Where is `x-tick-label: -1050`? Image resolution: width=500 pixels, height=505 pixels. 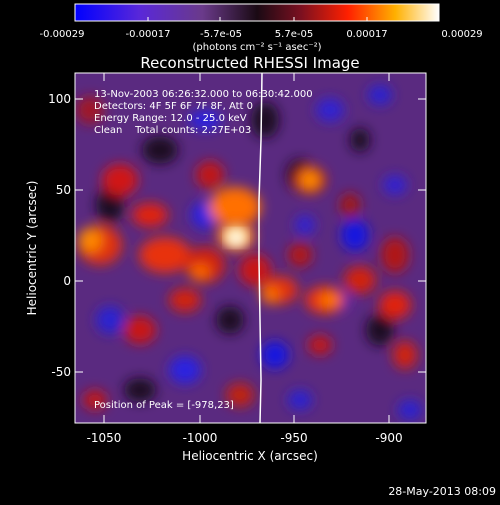
x-tick-label: -1050 is located at coordinates (104, 438).